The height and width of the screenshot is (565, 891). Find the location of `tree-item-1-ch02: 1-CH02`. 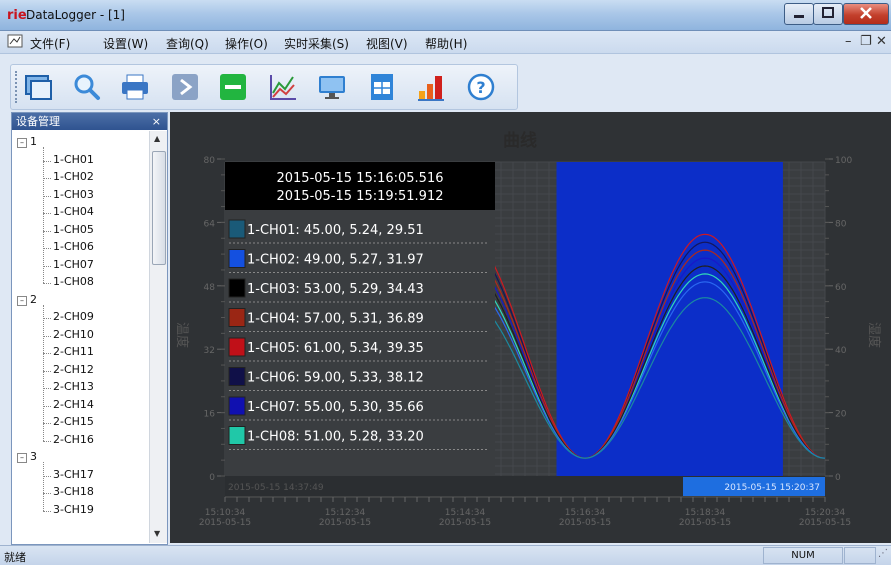

tree-item-1-ch02: 1-CH02 is located at coordinates (73, 176).